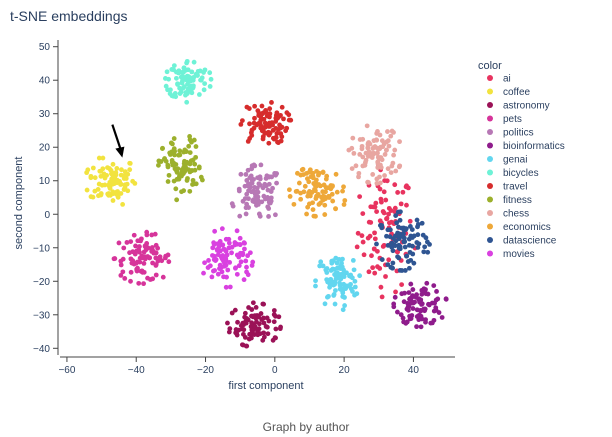  Describe the element at coordinates (41, 349) in the screenshot. I see `y-tick-label: −40` at that location.